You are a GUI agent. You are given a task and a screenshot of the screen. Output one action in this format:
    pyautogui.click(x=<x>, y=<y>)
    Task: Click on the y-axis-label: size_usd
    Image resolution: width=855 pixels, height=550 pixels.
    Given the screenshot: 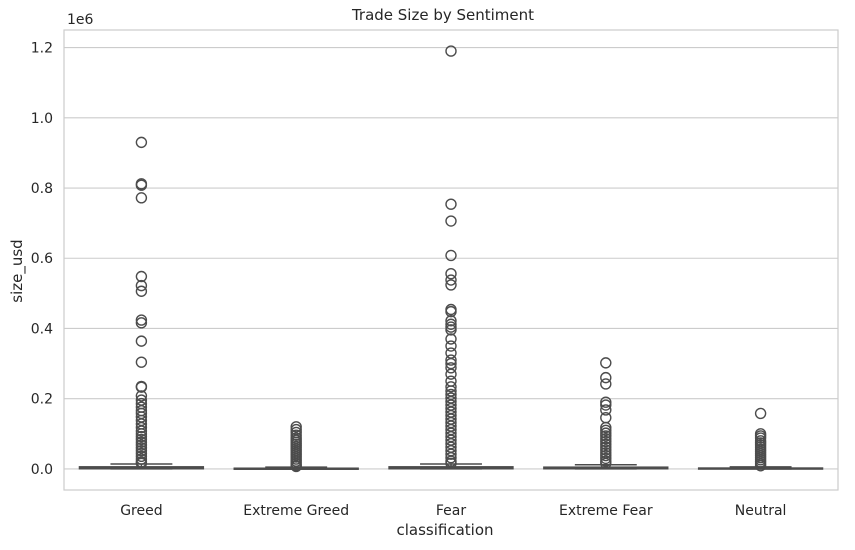 What is the action you would take?
    pyautogui.click(x=17, y=270)
    